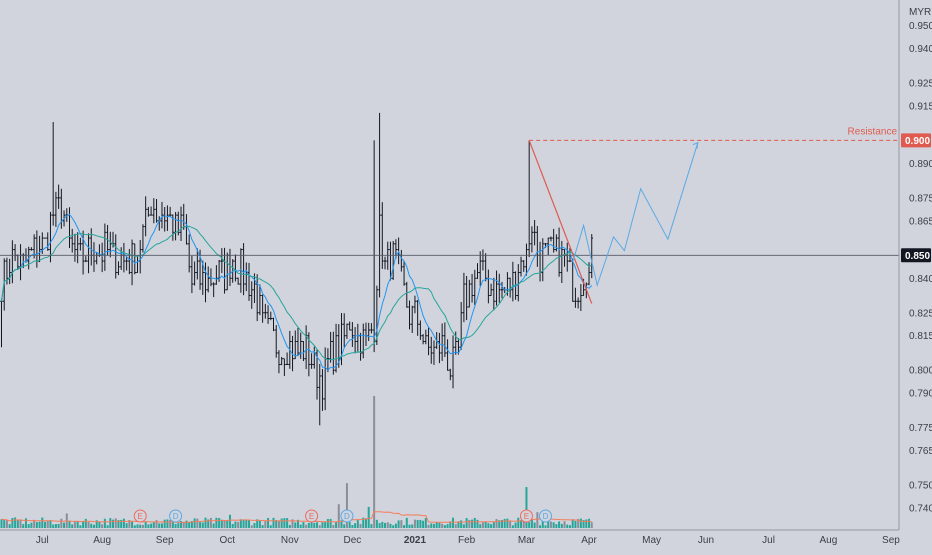  What do you see at coordinates (920, 12) in the screenshot?
I see `currency-label: MYR` at bounding box center [920, 12].